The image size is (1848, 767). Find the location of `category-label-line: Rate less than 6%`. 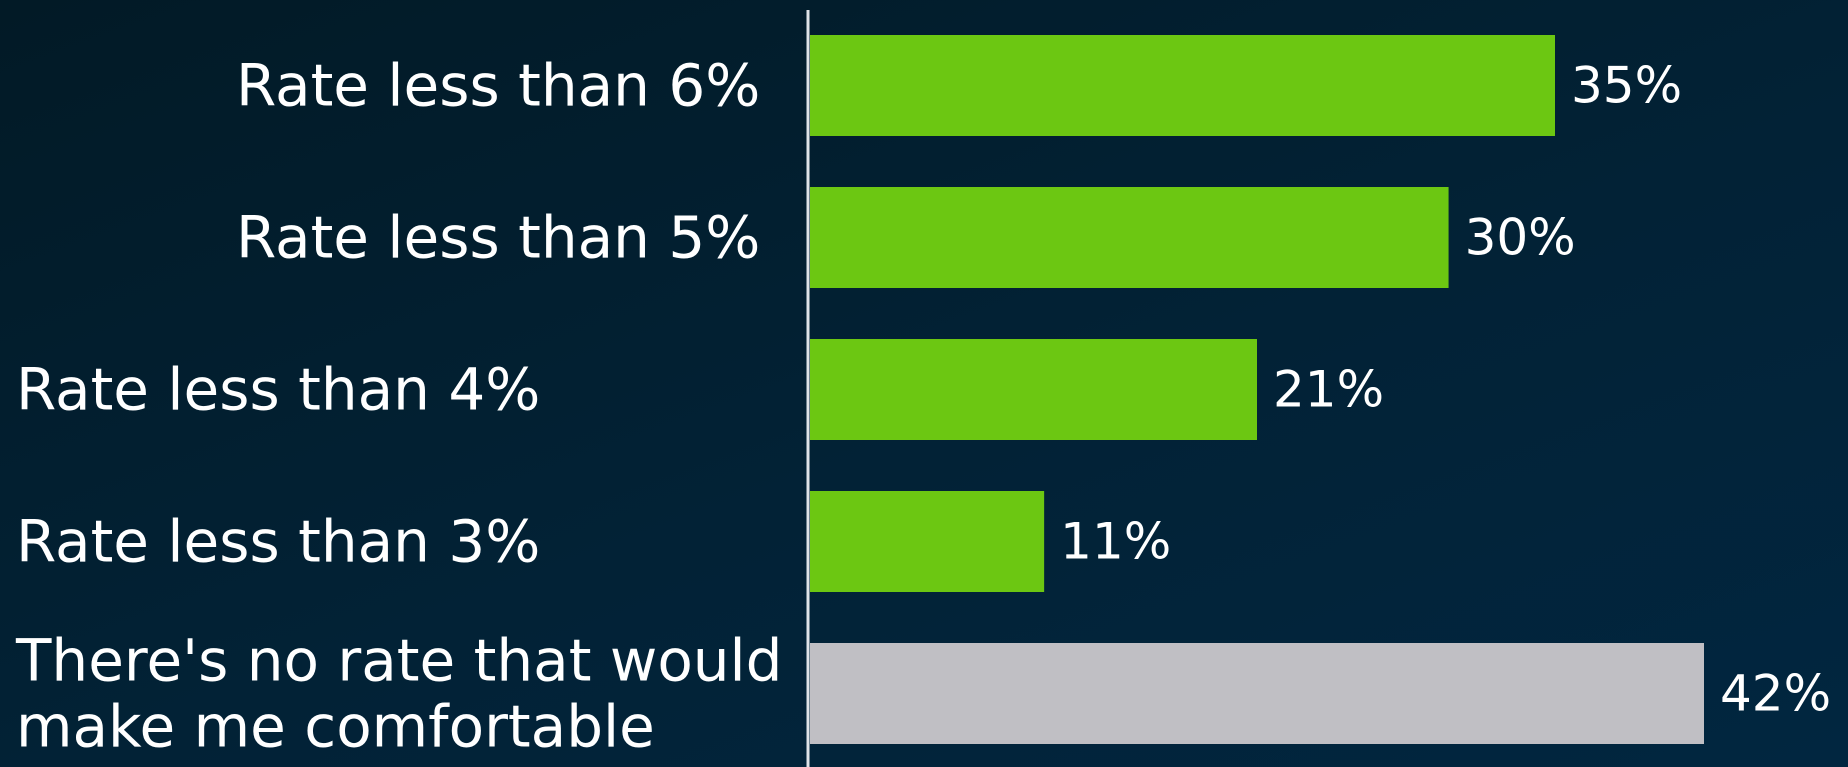

category-label-line: Rate less than 6% is located at coordinates (498, 86).